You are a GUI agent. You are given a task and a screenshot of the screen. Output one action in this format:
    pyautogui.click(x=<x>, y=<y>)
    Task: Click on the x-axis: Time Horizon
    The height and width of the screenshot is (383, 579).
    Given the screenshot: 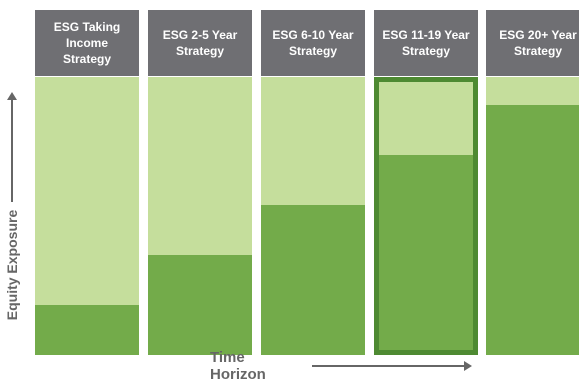 What is the action you would take?
    pyautogui.click(x=341, y=366)
    